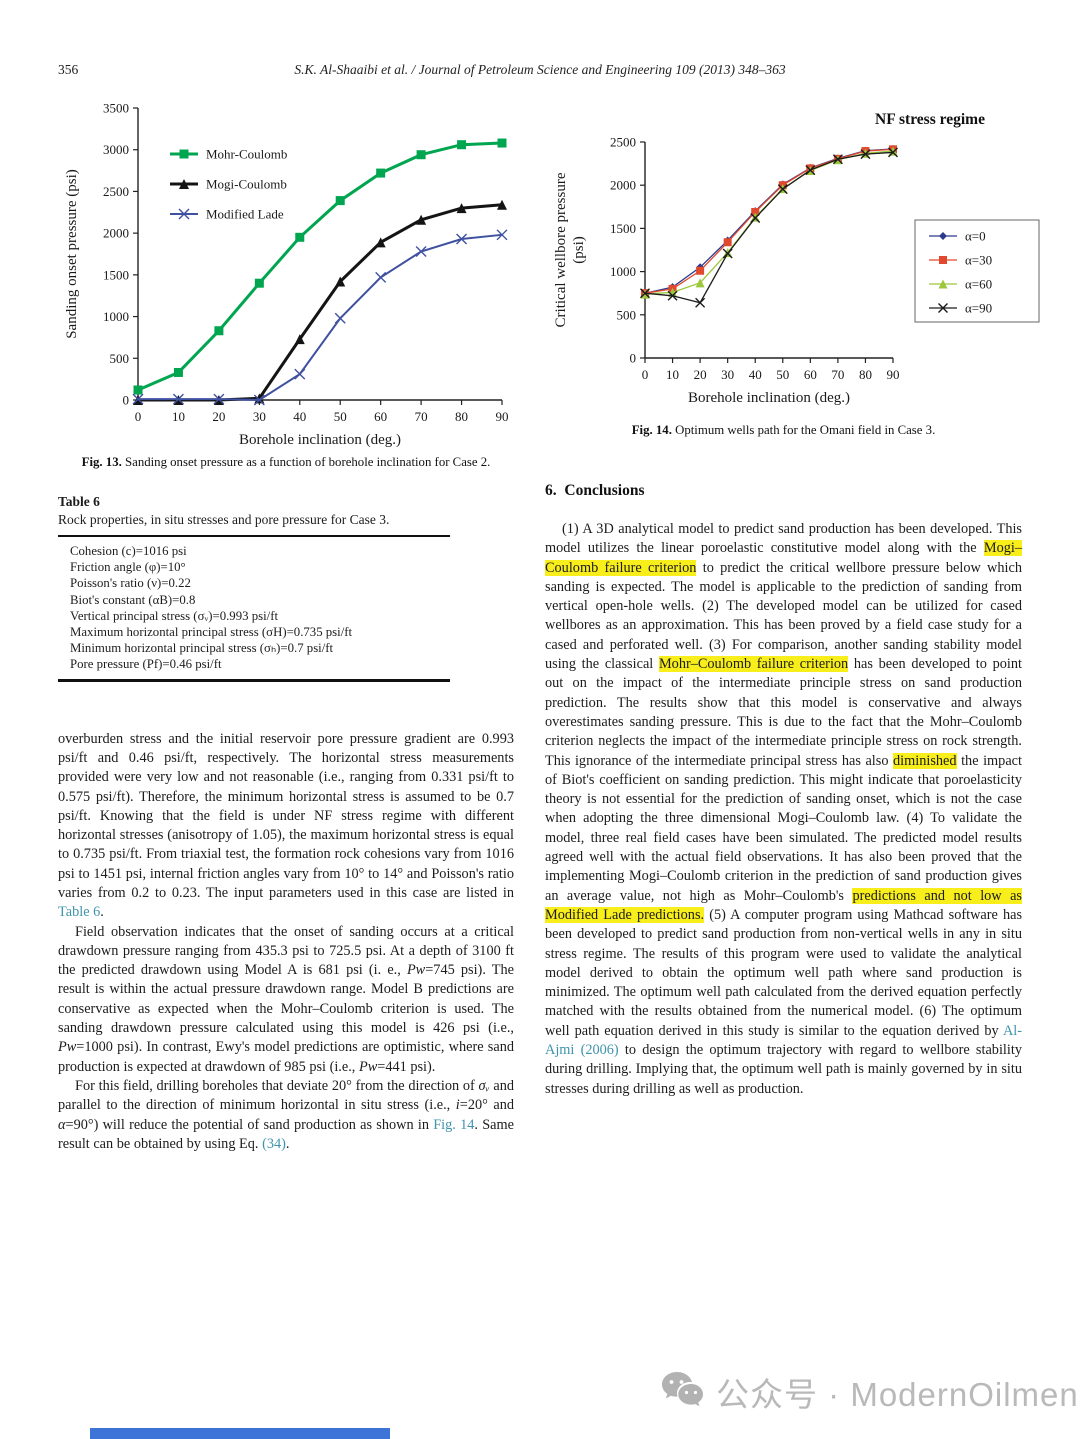 The width and height of the screenshot is (1080, 1439). Describe the element at coordinates (79, 912) in the screenshot. I see `cross-reference-link: Table 6` at that location.